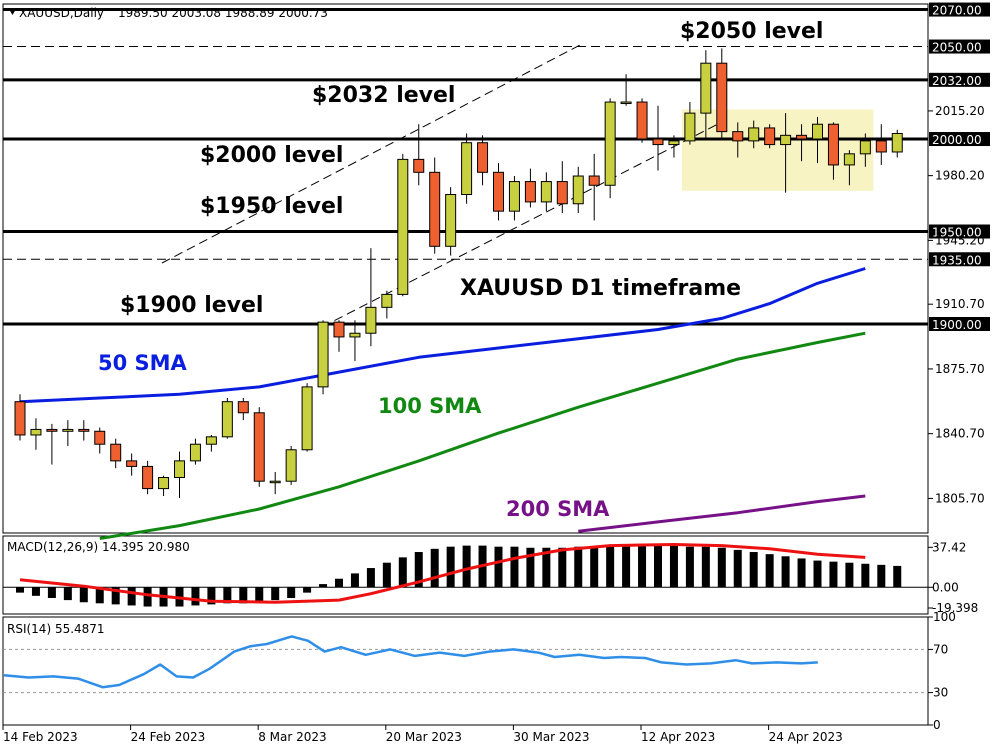  I want to click on sma200-line, so click(722, 513).